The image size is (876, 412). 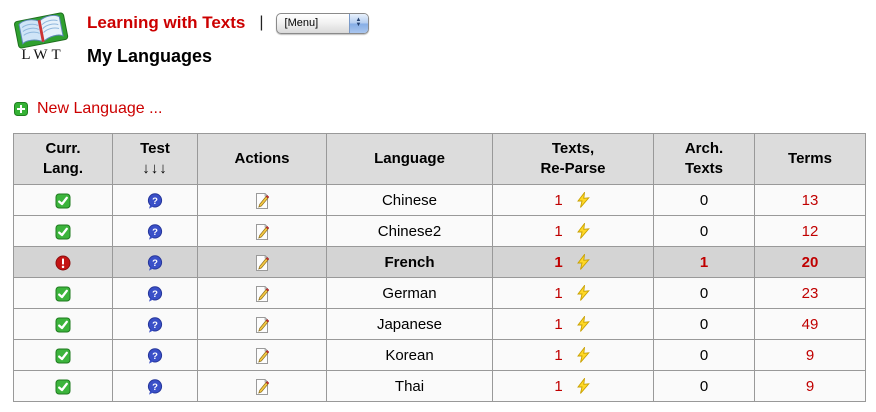 I want to click on language-name: French, so click(x=409, y=262).